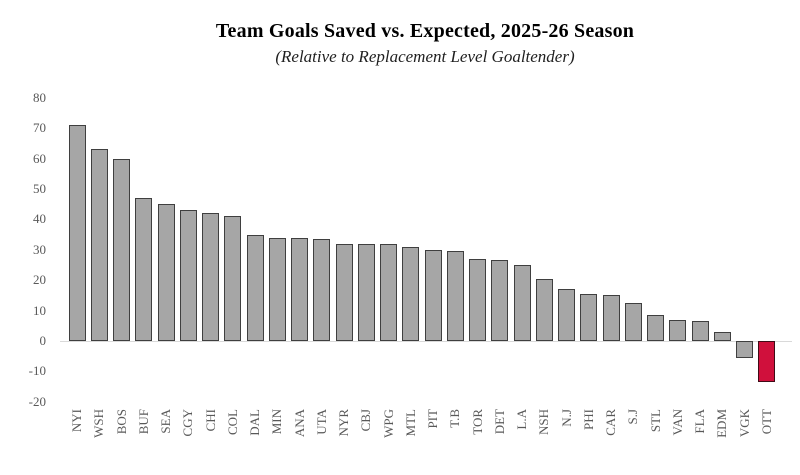  What do you see at coordinates (522, 419) in the screenshot?
I see `x-tick-label-L.A: L.A` at bounding box center [522, 419].